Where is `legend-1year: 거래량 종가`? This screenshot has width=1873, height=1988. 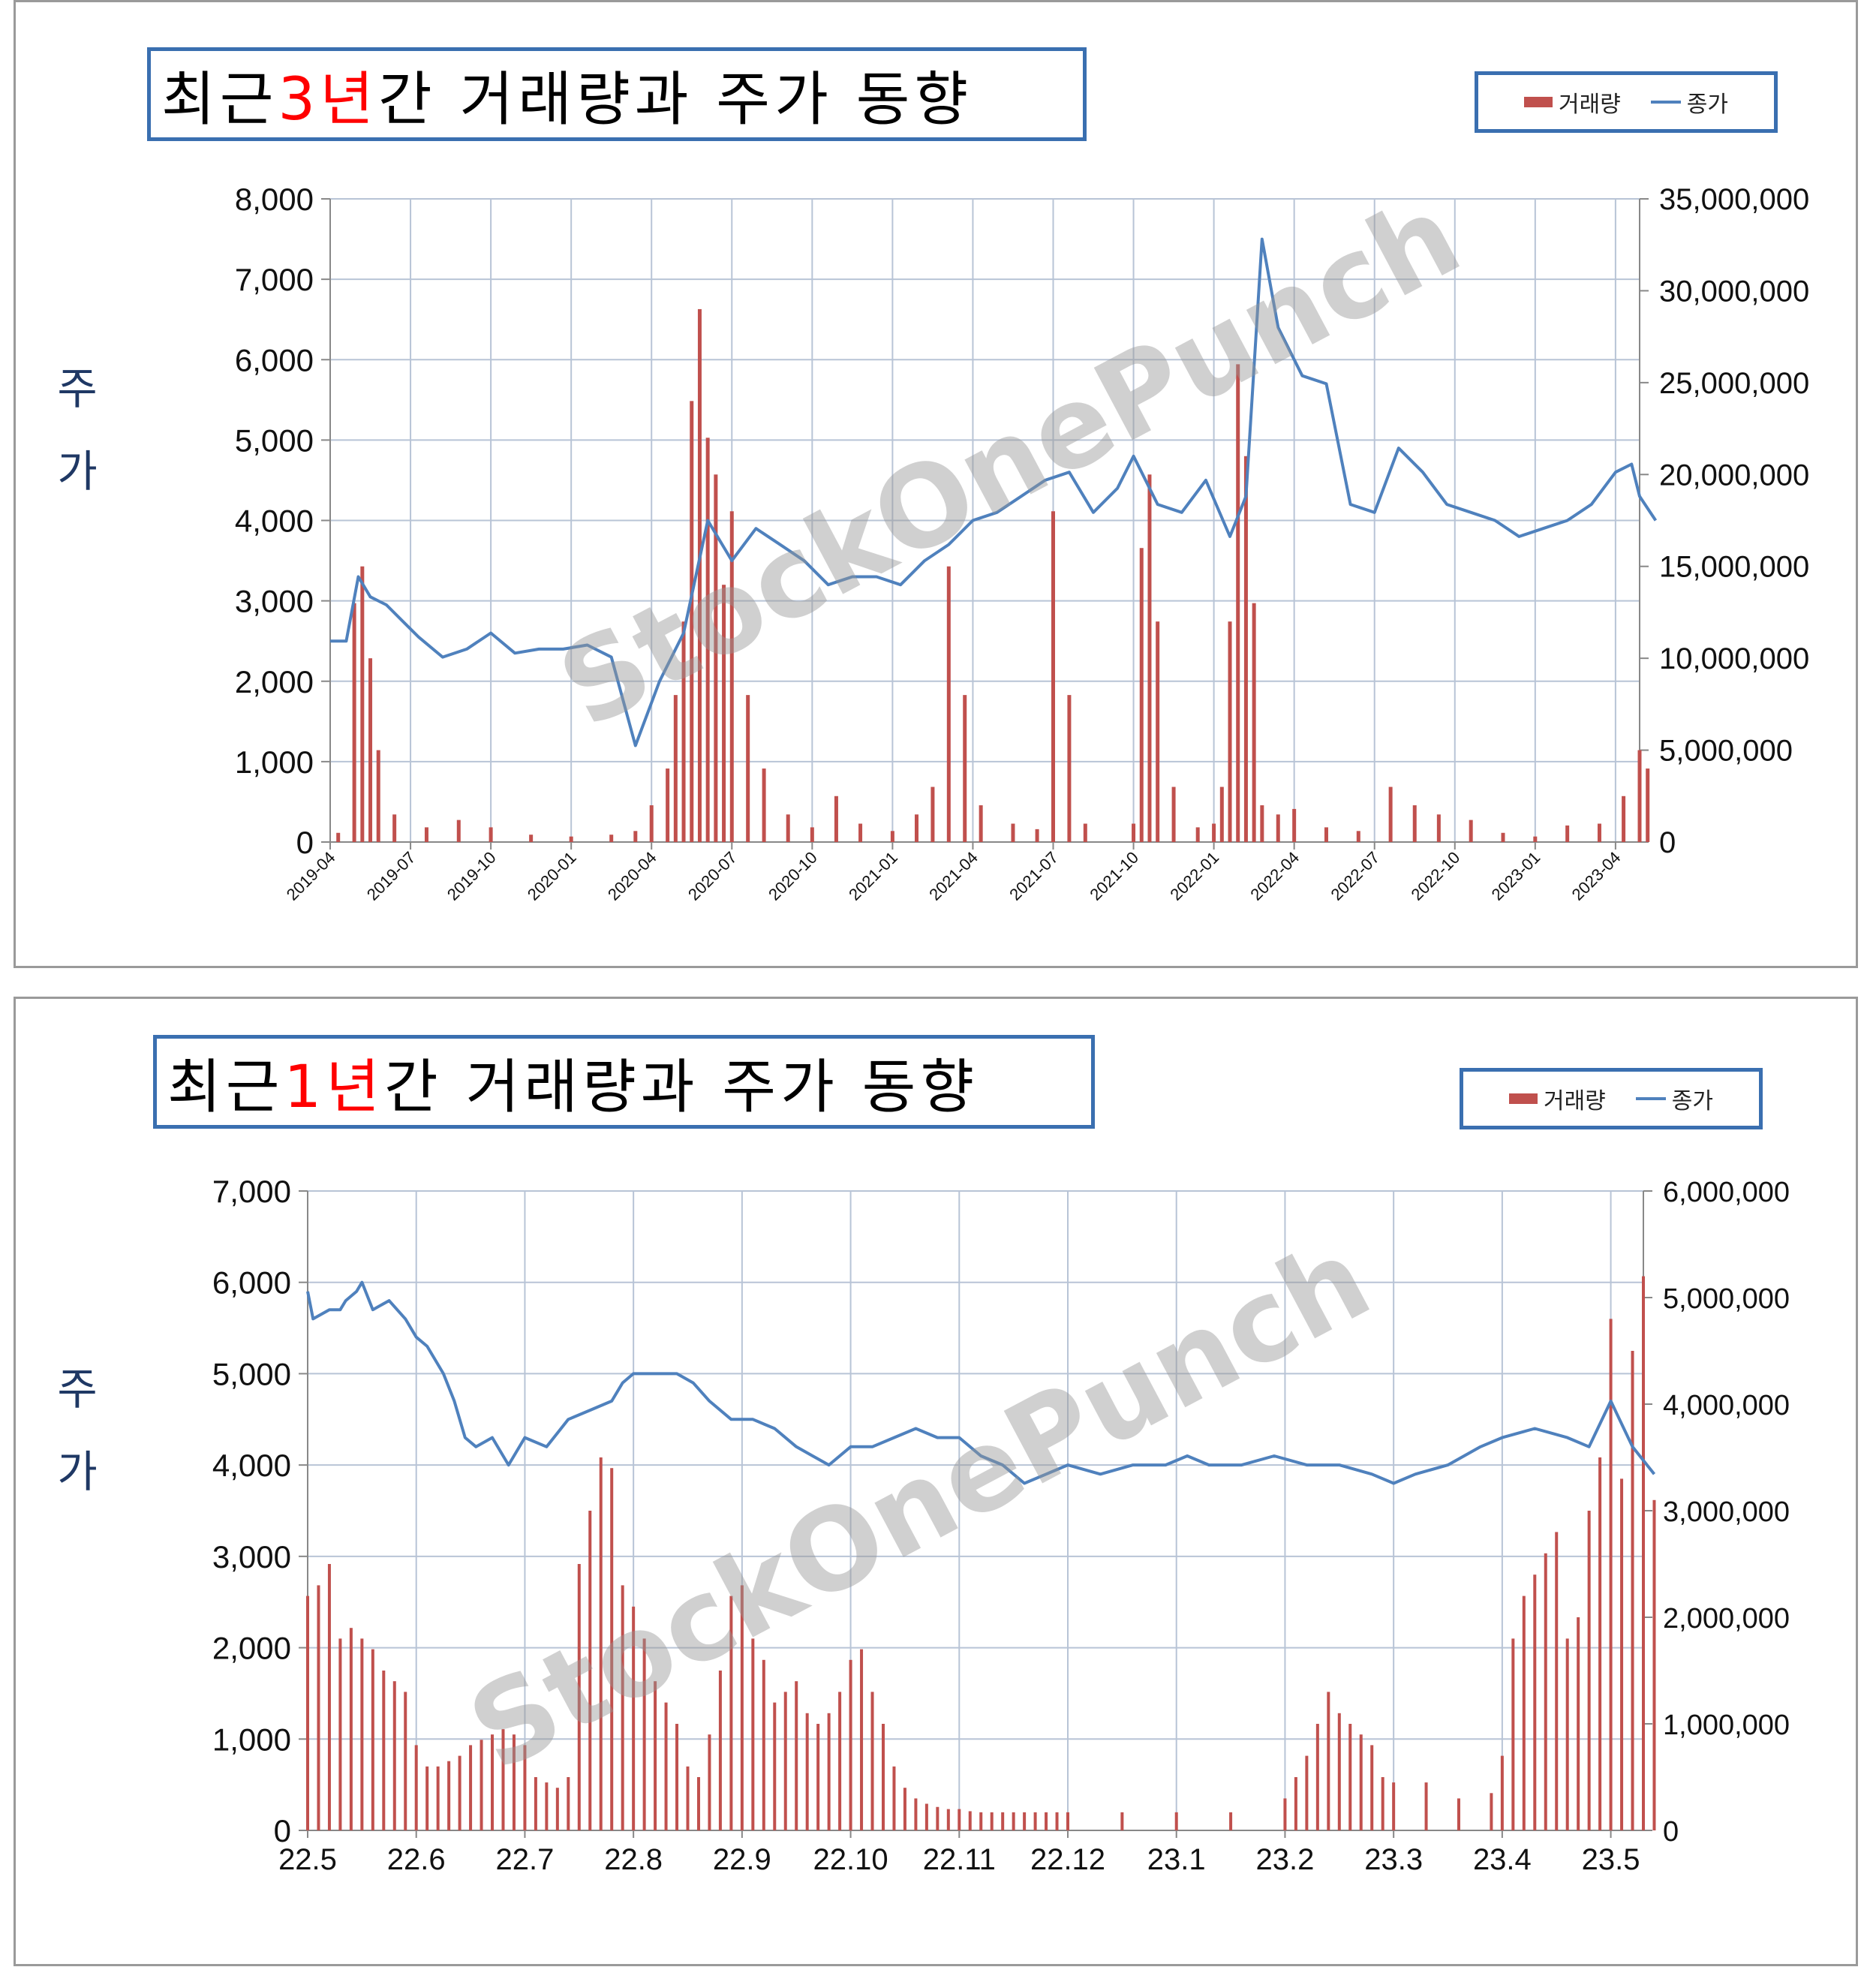
legend-1year: 거래량 종가 is located at coordinates (1612, 1098).